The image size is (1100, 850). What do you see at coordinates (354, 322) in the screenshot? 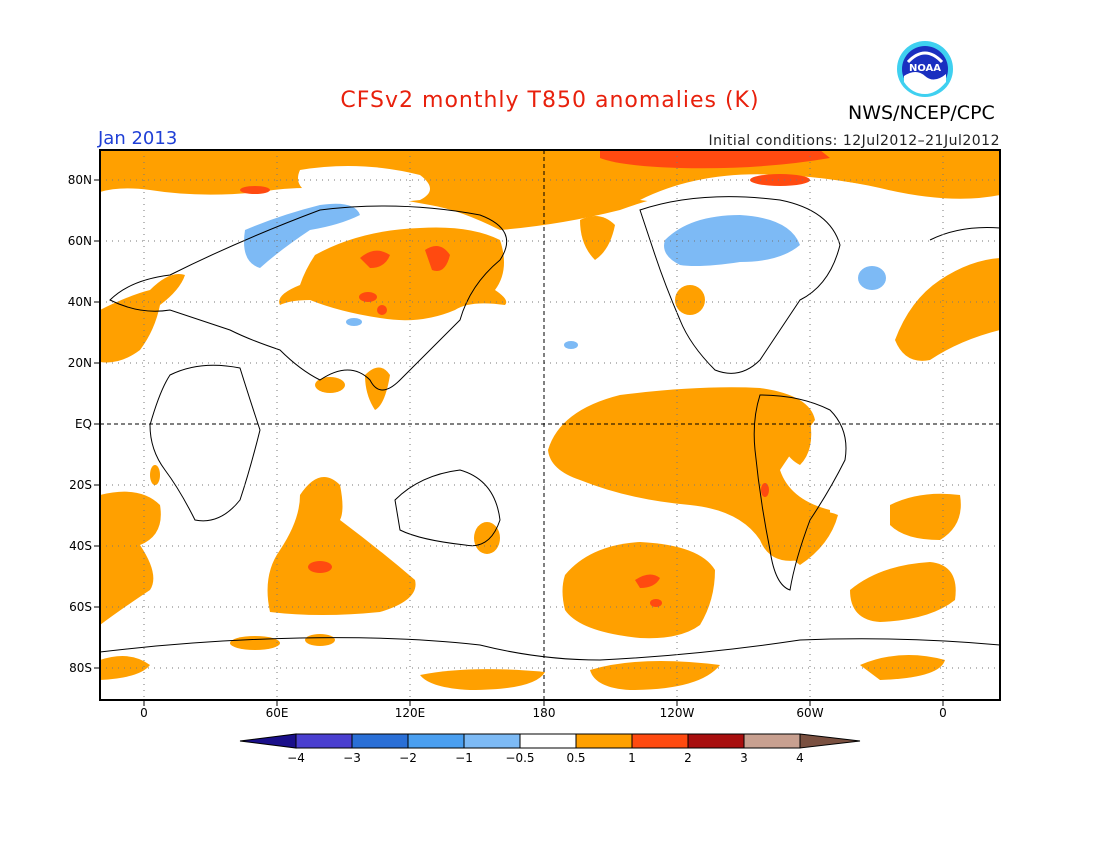
I see `asia-cool-spot` at bounding box center [354, 322].